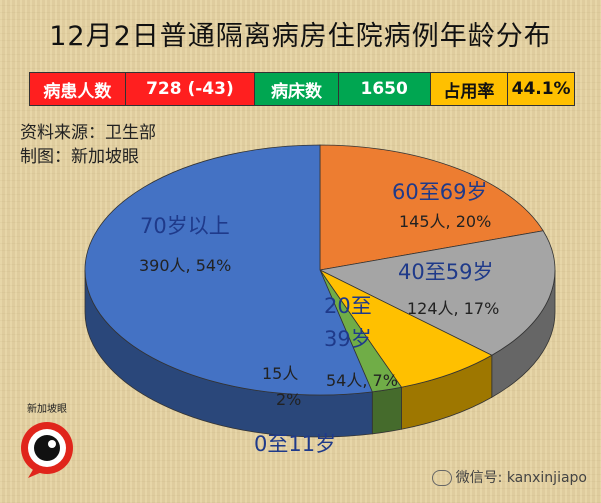 Image resolution: width=601 pixels, height=503 pixels. What do you see at coordinates (446, 272) in the screenshot?
I see `slice-label-40-59: 40至59岁` at bounding box center [446, 272].